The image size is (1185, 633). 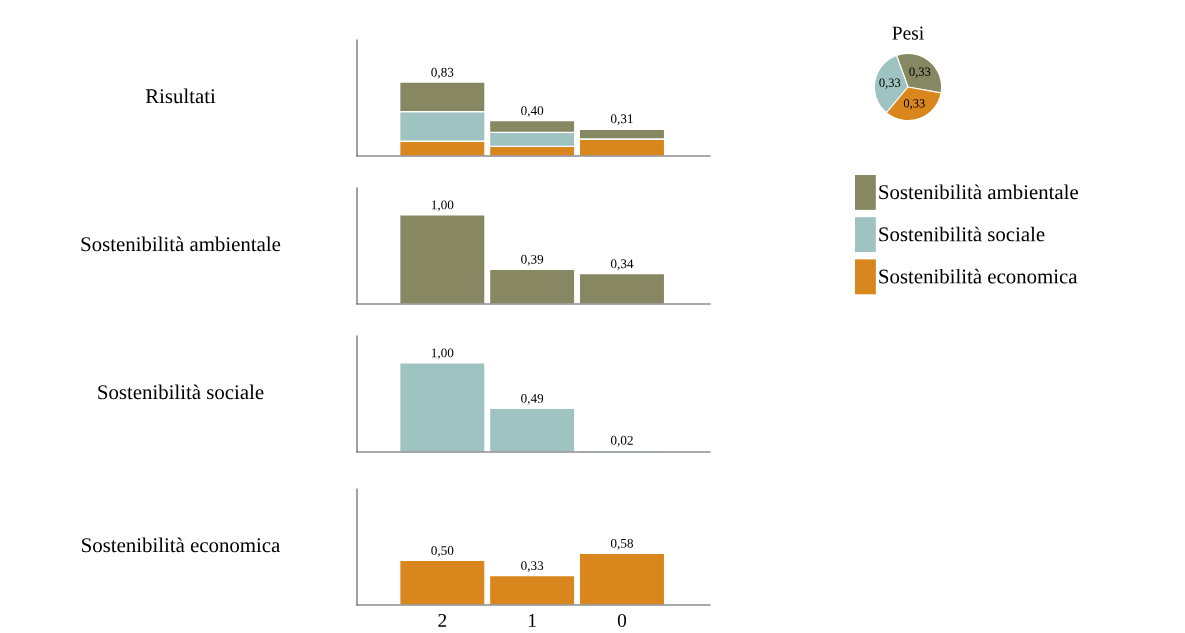 What do you see at coordinates (442, 73) in the screenshot?
I see `annotation: 0,83` at bounding box center [442, 73].